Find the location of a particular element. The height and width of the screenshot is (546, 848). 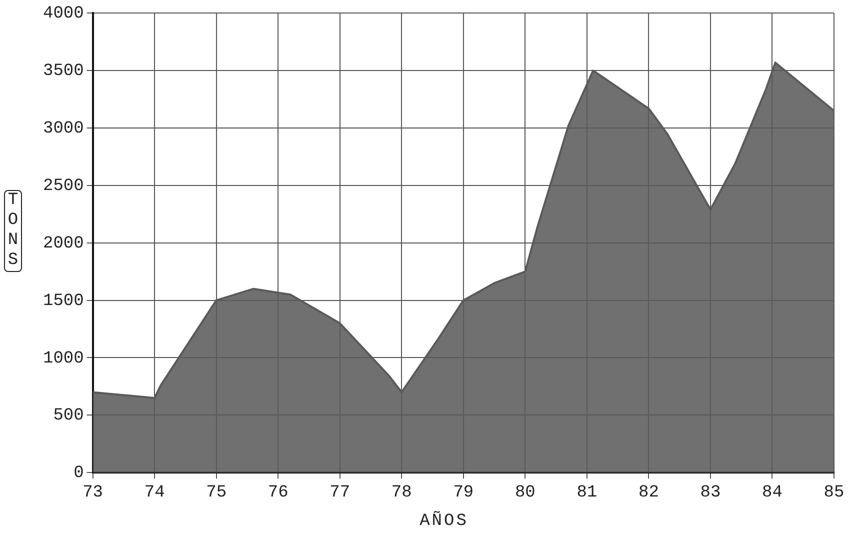

x-tick-label: 81 is located at coordinates (587, 492).